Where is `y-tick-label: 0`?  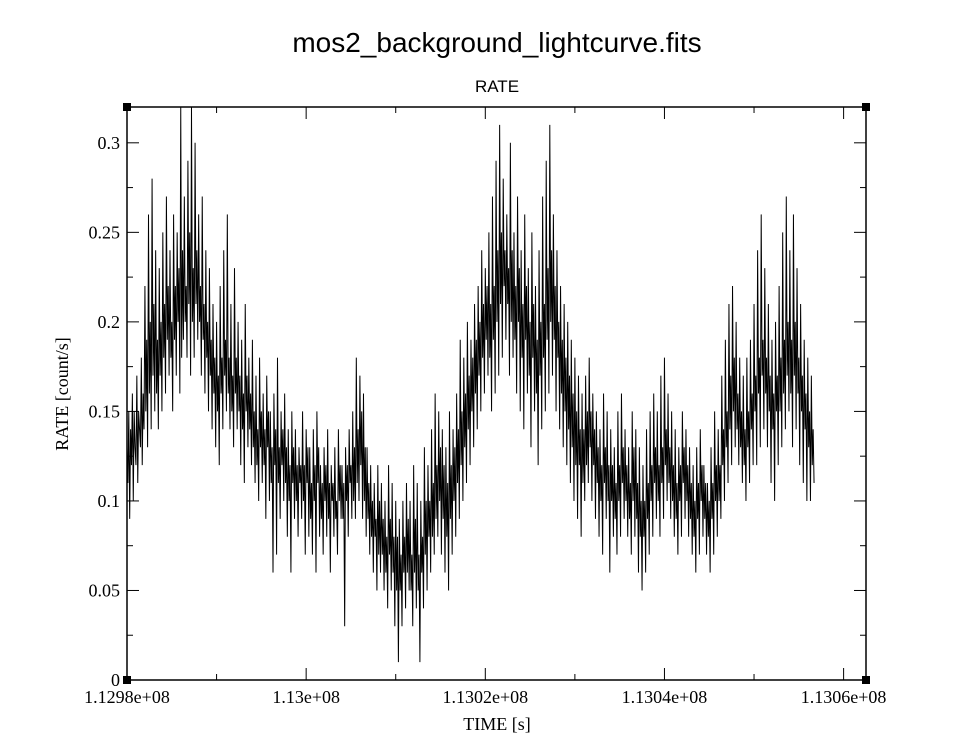
y-tick-label: 0 is located at coordinates (115, 680).